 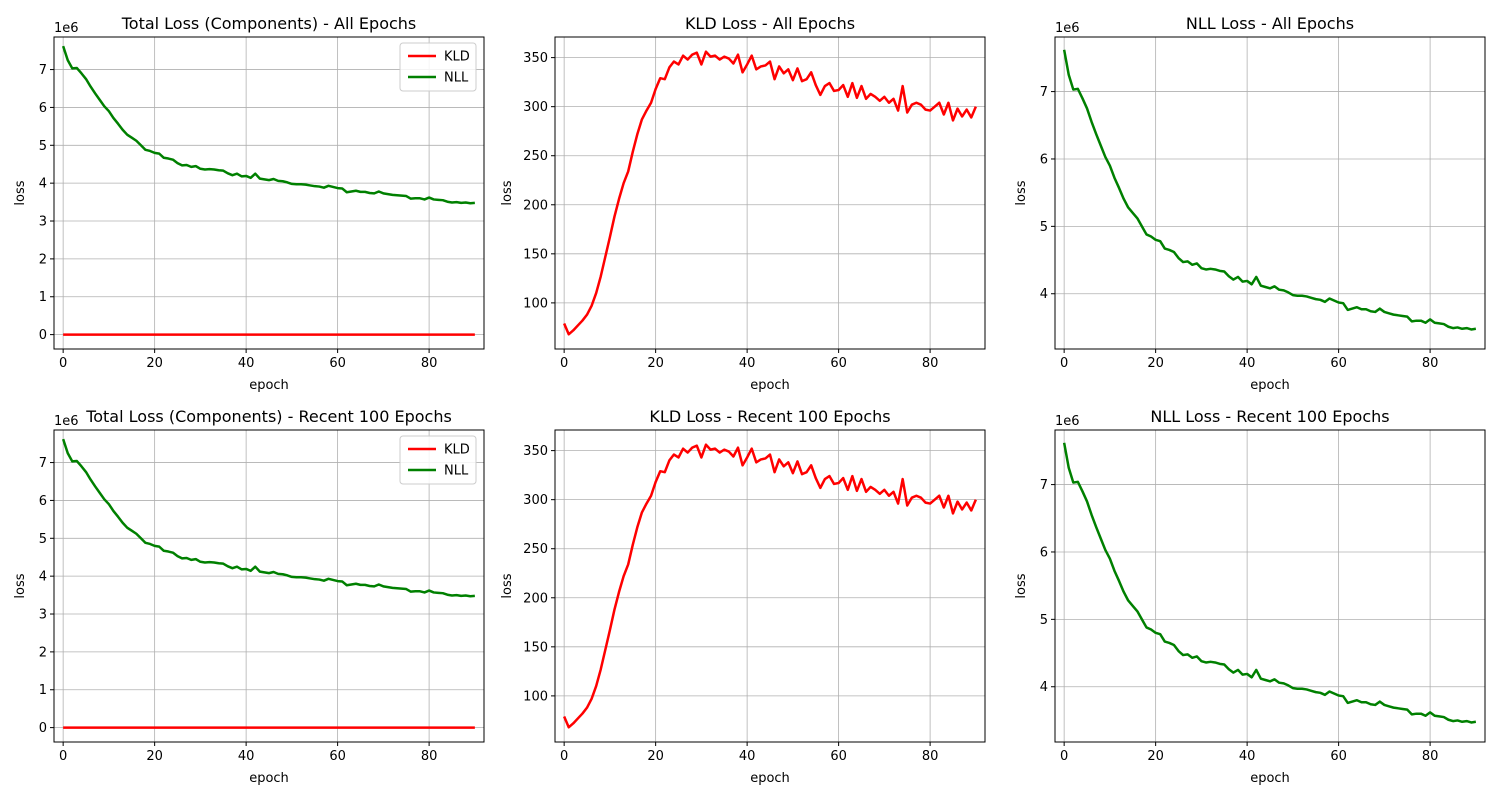 I want to click on chart-title: NLL Loss - Recent 100 Epochs, so click(x=1269, y=416).